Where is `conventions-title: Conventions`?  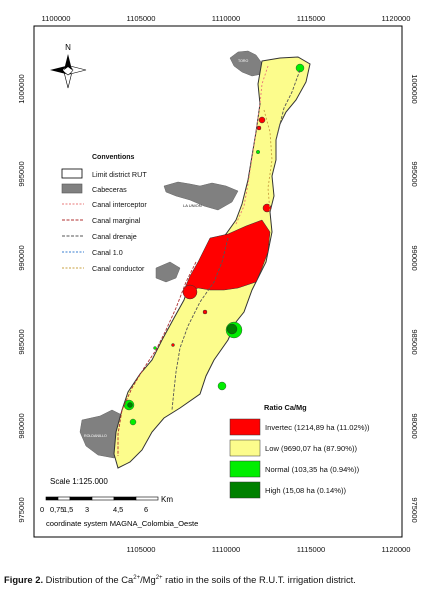 conventions-title: Conventions is located at coordinates (113, 157).